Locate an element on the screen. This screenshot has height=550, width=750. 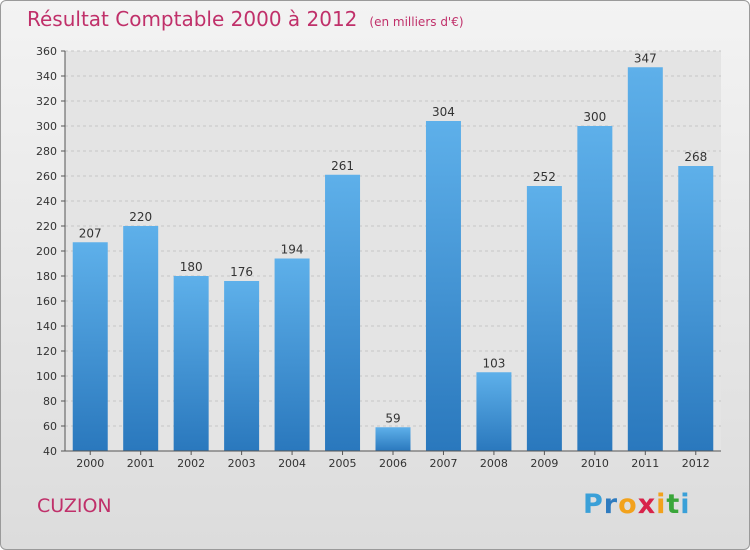
logo-letter: r is located at coordinates (611, 504).